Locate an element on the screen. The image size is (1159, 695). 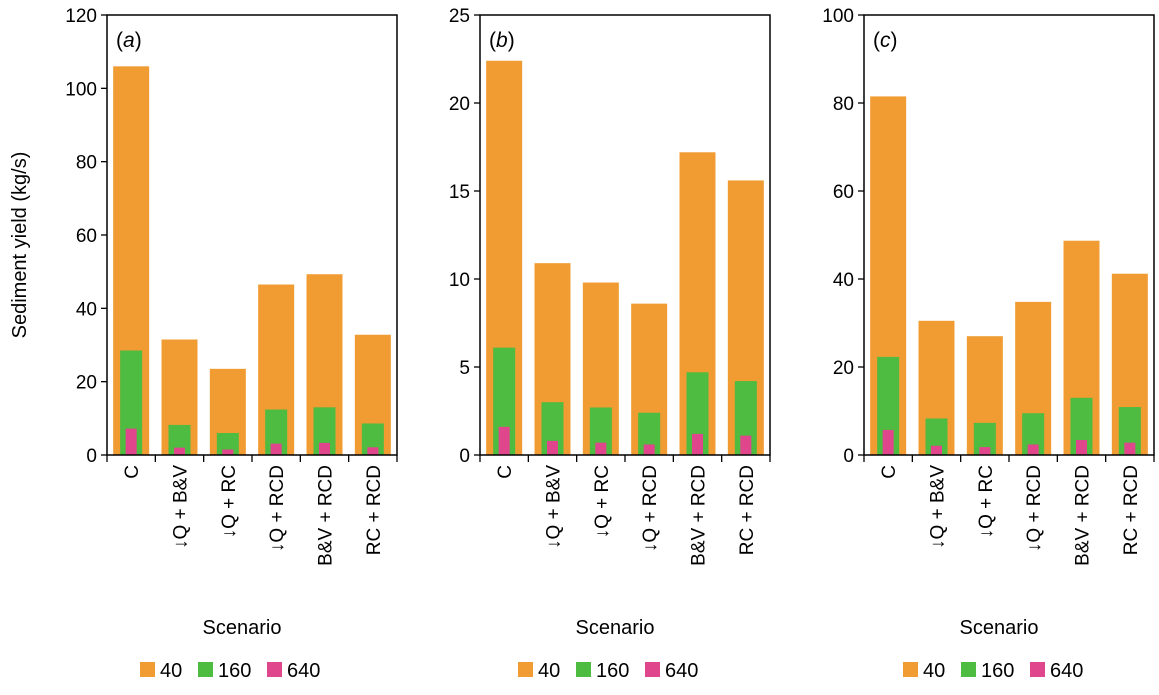
x-category-label-a: RC + RCD is located at coordinates (374, 510).